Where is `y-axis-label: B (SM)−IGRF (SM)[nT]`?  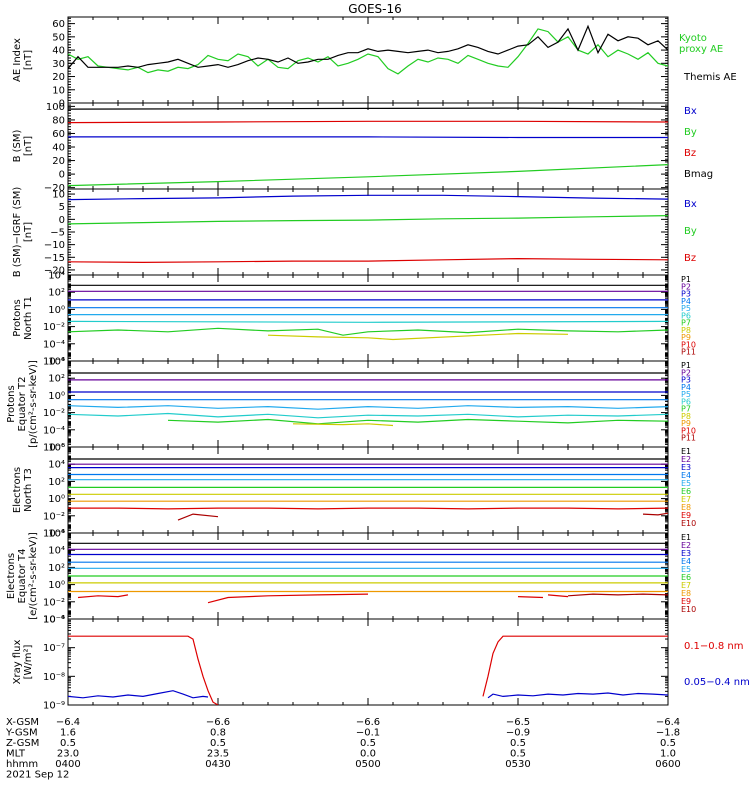
y-axis-label: B (SM)−IGRF (SM)[nT] is located at coordinates (23, 232).